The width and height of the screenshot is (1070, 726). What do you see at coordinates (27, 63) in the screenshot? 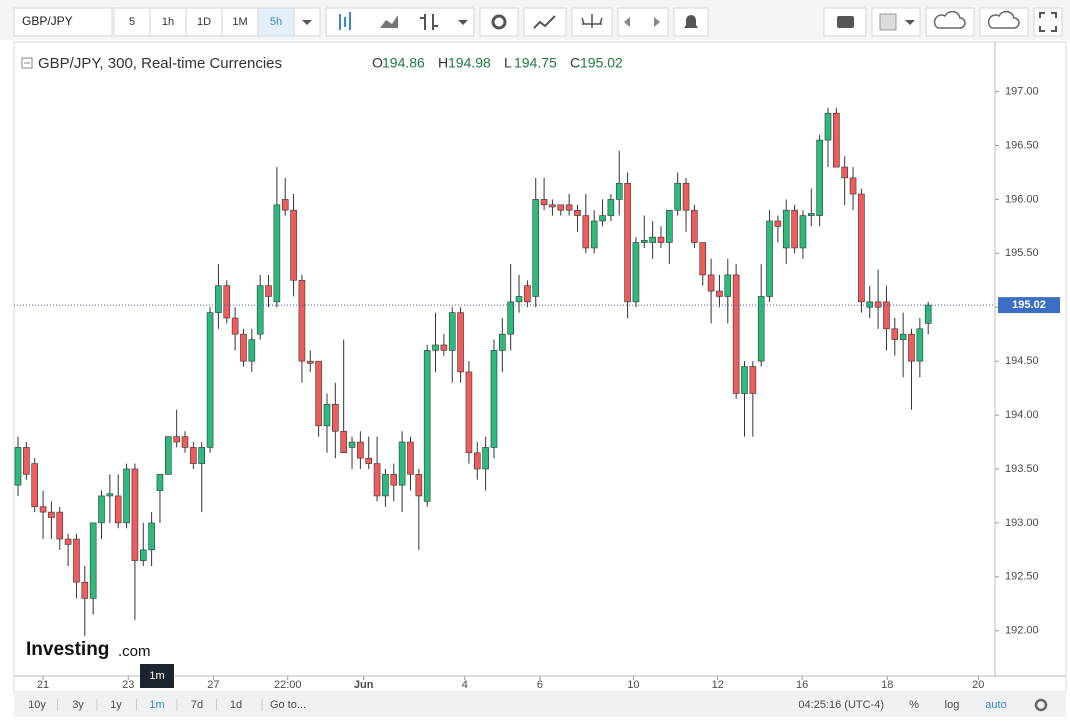
I see `collapse-icon` at bounding box center [27, 63].